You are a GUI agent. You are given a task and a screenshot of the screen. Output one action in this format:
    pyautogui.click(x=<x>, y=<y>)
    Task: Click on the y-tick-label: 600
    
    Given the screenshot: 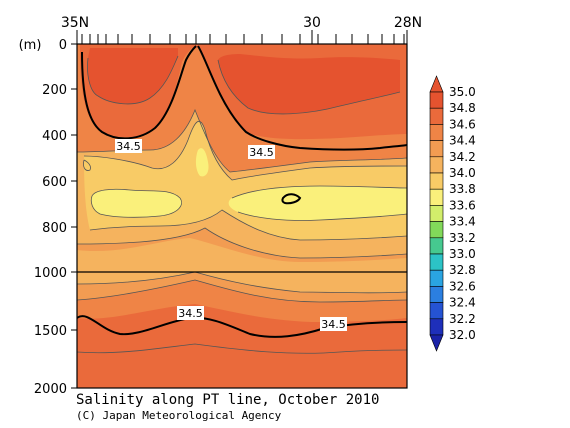 What is the action you would take?
    pyautogui.click(x=54, y=182)
    